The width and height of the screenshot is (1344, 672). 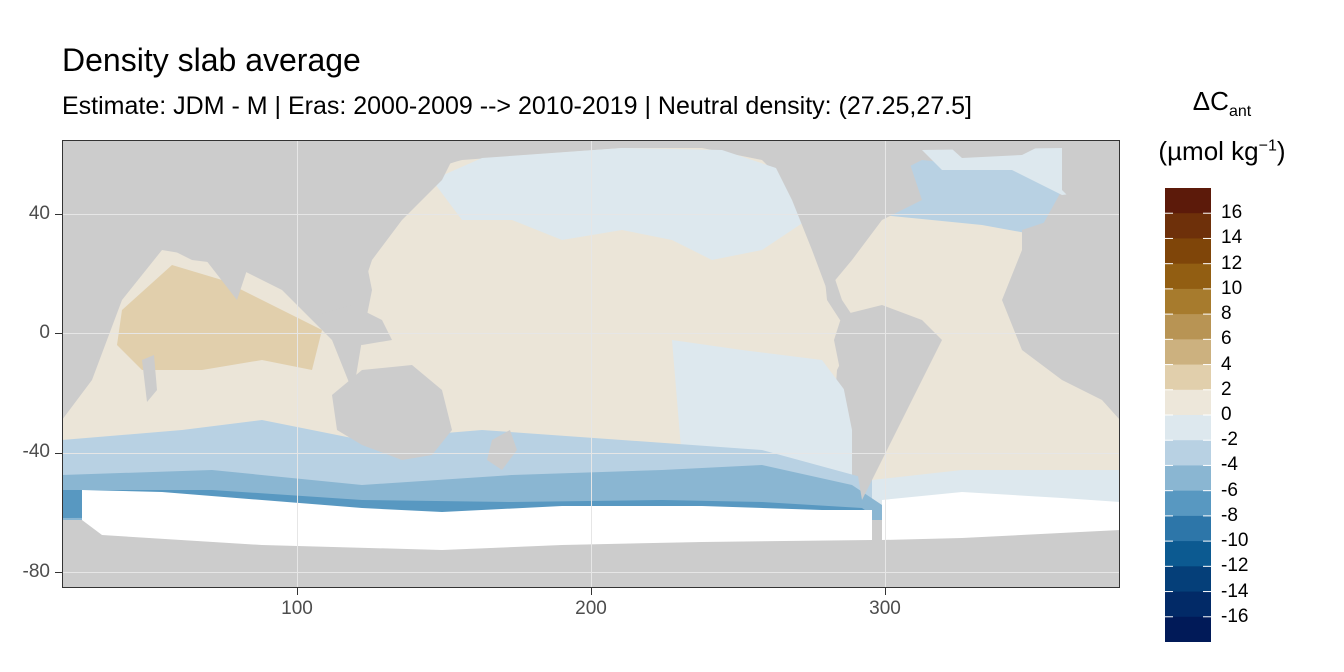 I want to click on legend-units: (µmol kg−1), so click(x=1222, y=151).